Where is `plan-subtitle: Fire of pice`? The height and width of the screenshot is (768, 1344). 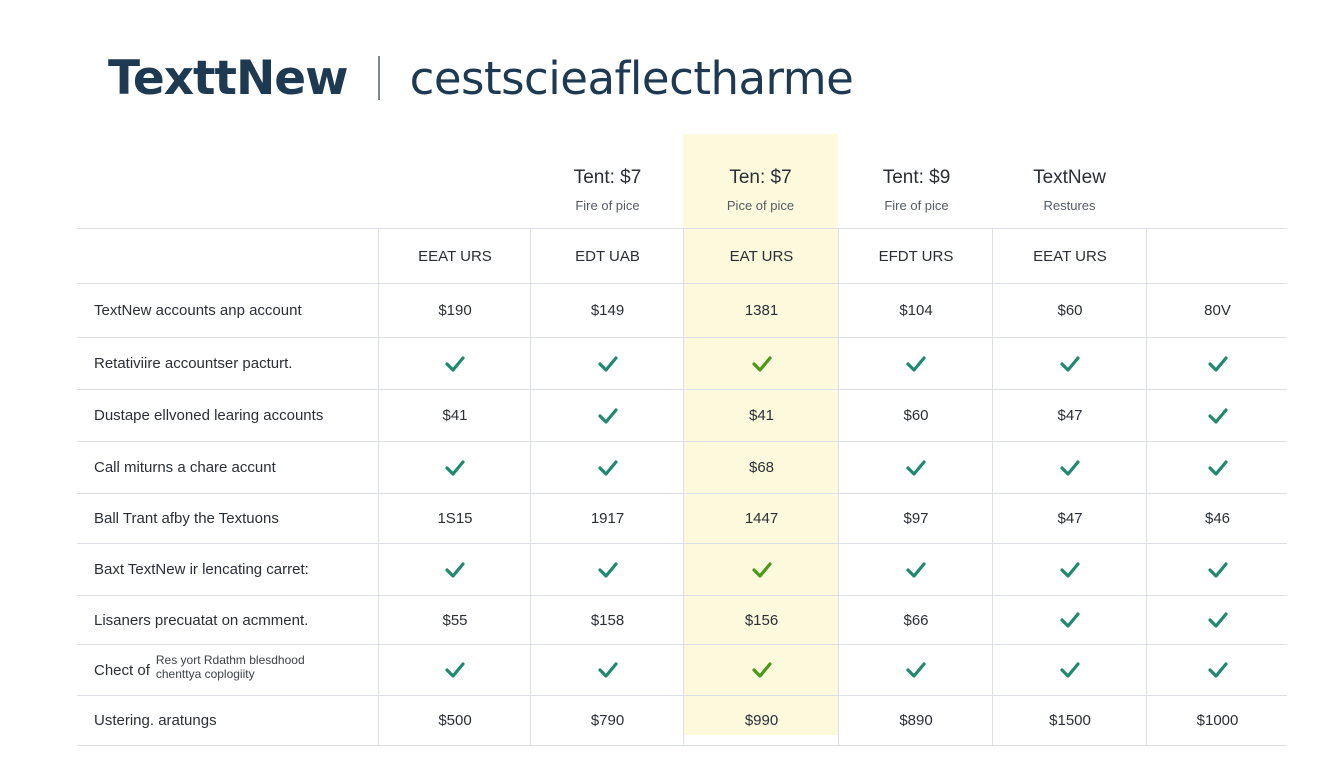
plan-subtitle: Fire of pice is located at coordinates (607, 205).